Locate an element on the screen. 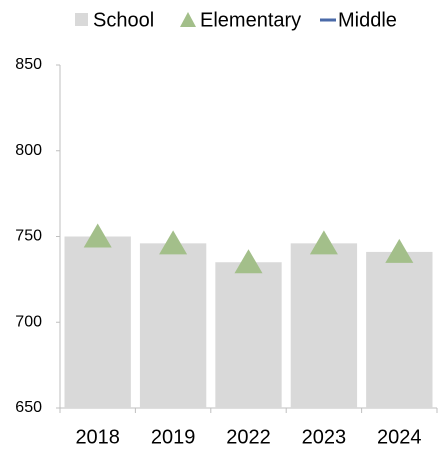 Image resolution: width=440 pixels, height=453 pixels. y-tick-label: 650 is located at coordinates (28, 407).